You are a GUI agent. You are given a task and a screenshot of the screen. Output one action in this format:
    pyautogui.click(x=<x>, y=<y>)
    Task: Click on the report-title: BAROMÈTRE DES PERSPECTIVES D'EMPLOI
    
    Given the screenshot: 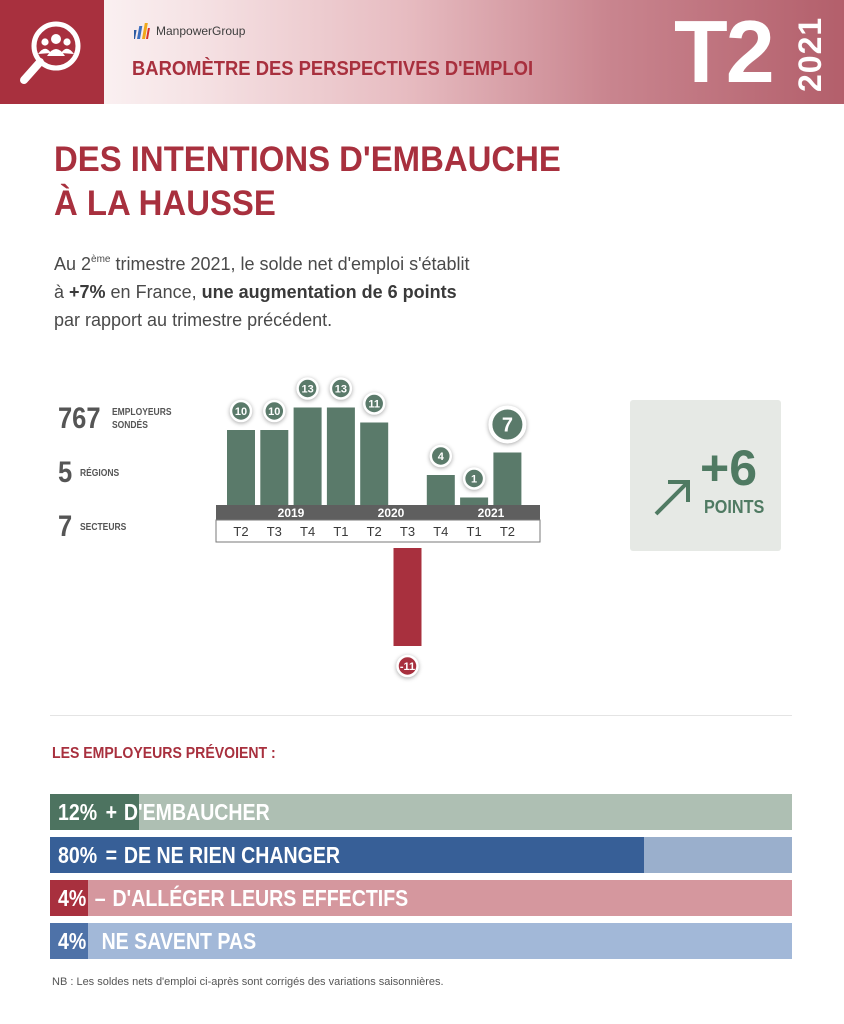 What is the action you would take?
    pyautogui.click(x=333, y=69)
    